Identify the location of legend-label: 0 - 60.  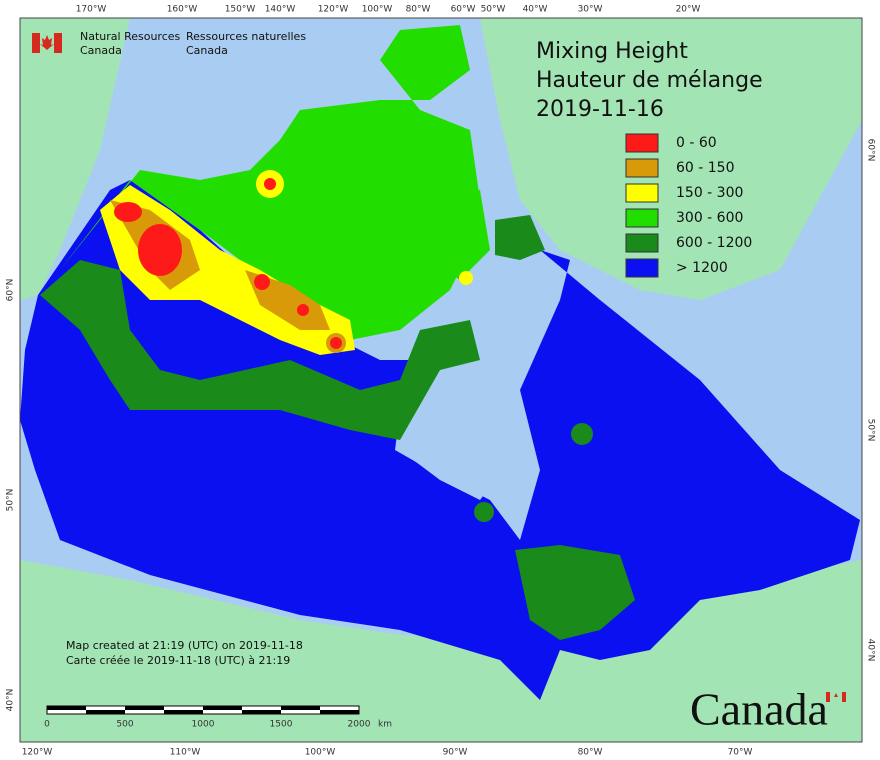
(696, 143).